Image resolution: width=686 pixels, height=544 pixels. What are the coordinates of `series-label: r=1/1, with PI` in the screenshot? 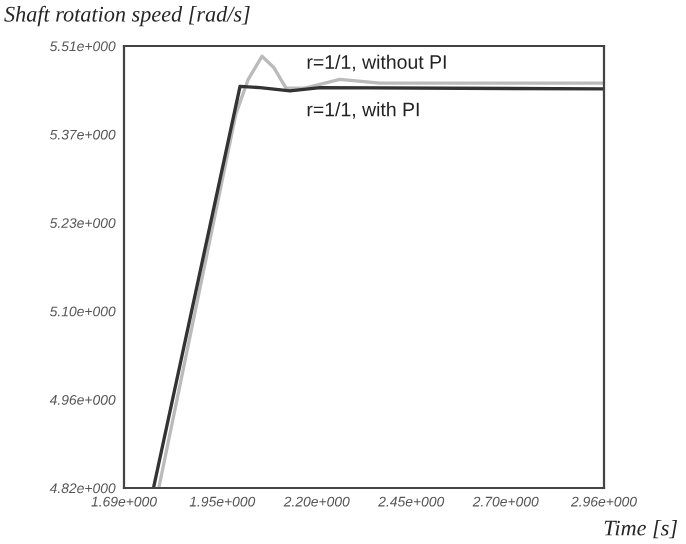 It's located at (363, 110).